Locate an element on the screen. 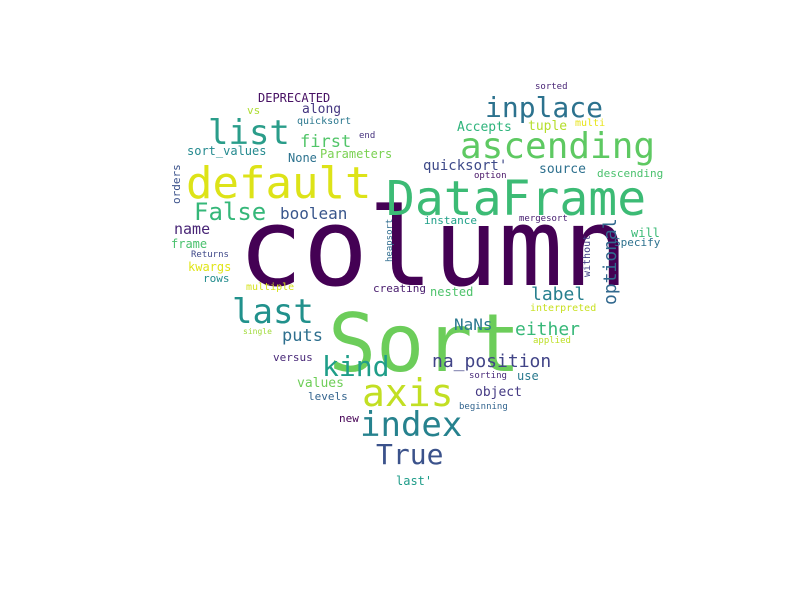 The height and width of the screenshot is (600, 800). cloud-word: descending is located at coordinates (630, 173).